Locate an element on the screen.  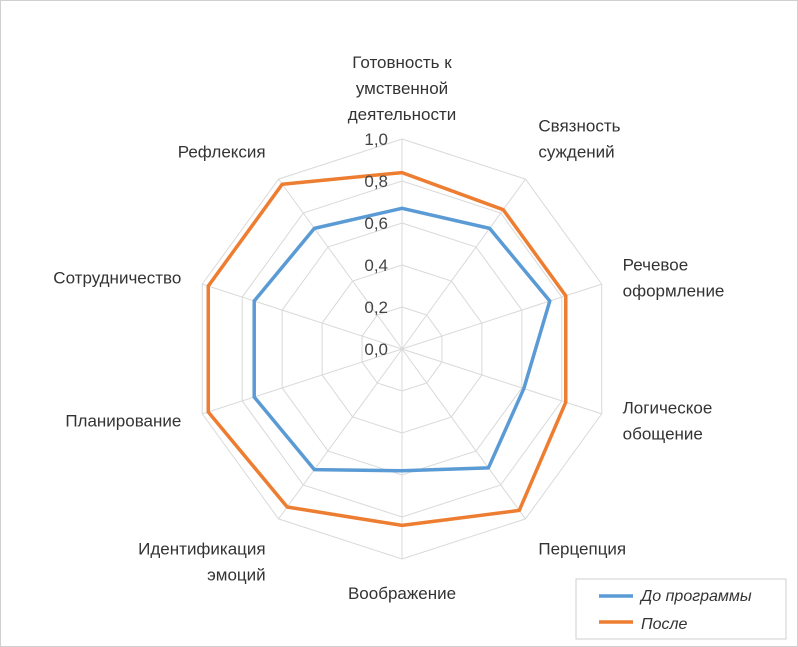
legend-label-after: После is located at coordinates (664, 624).